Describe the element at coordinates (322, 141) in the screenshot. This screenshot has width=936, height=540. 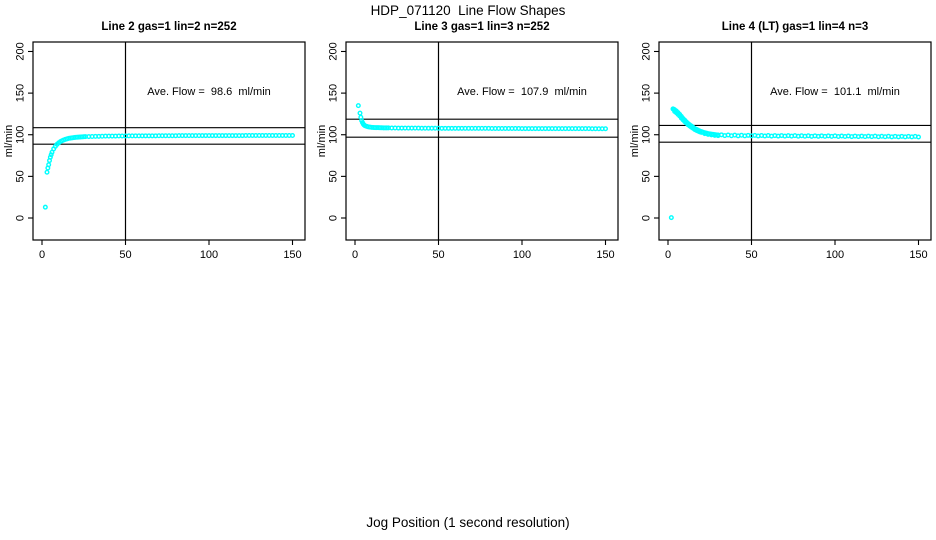
I see `y-axis-label-line3: ml/min` at that location.